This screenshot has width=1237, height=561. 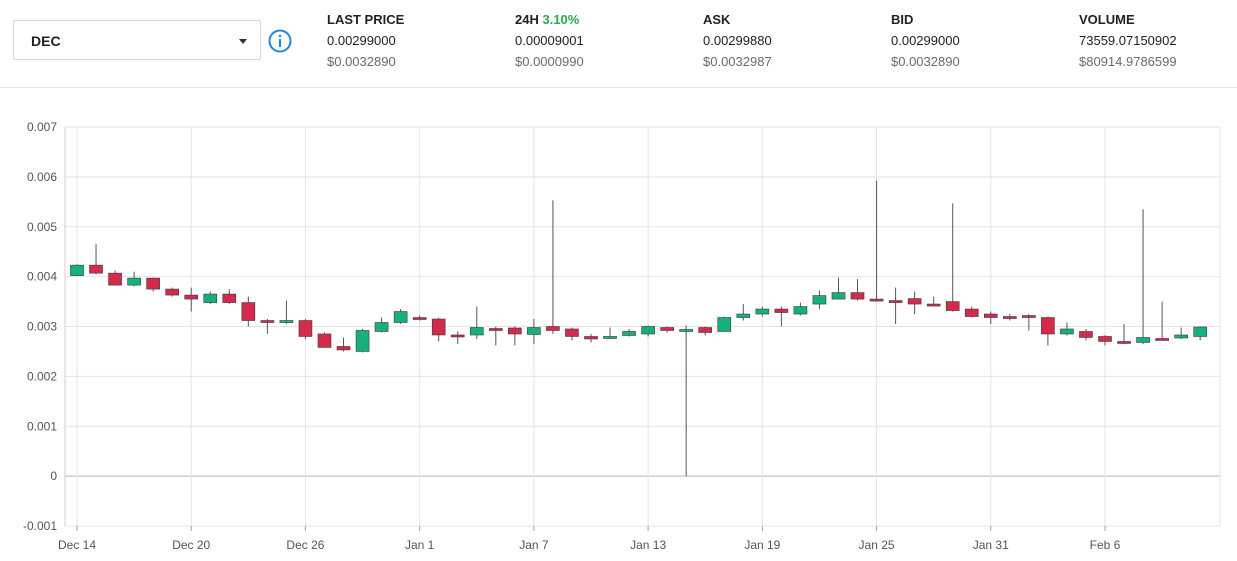 I want to click on y-tick-label: 0.001, so click(x=42, y=426).